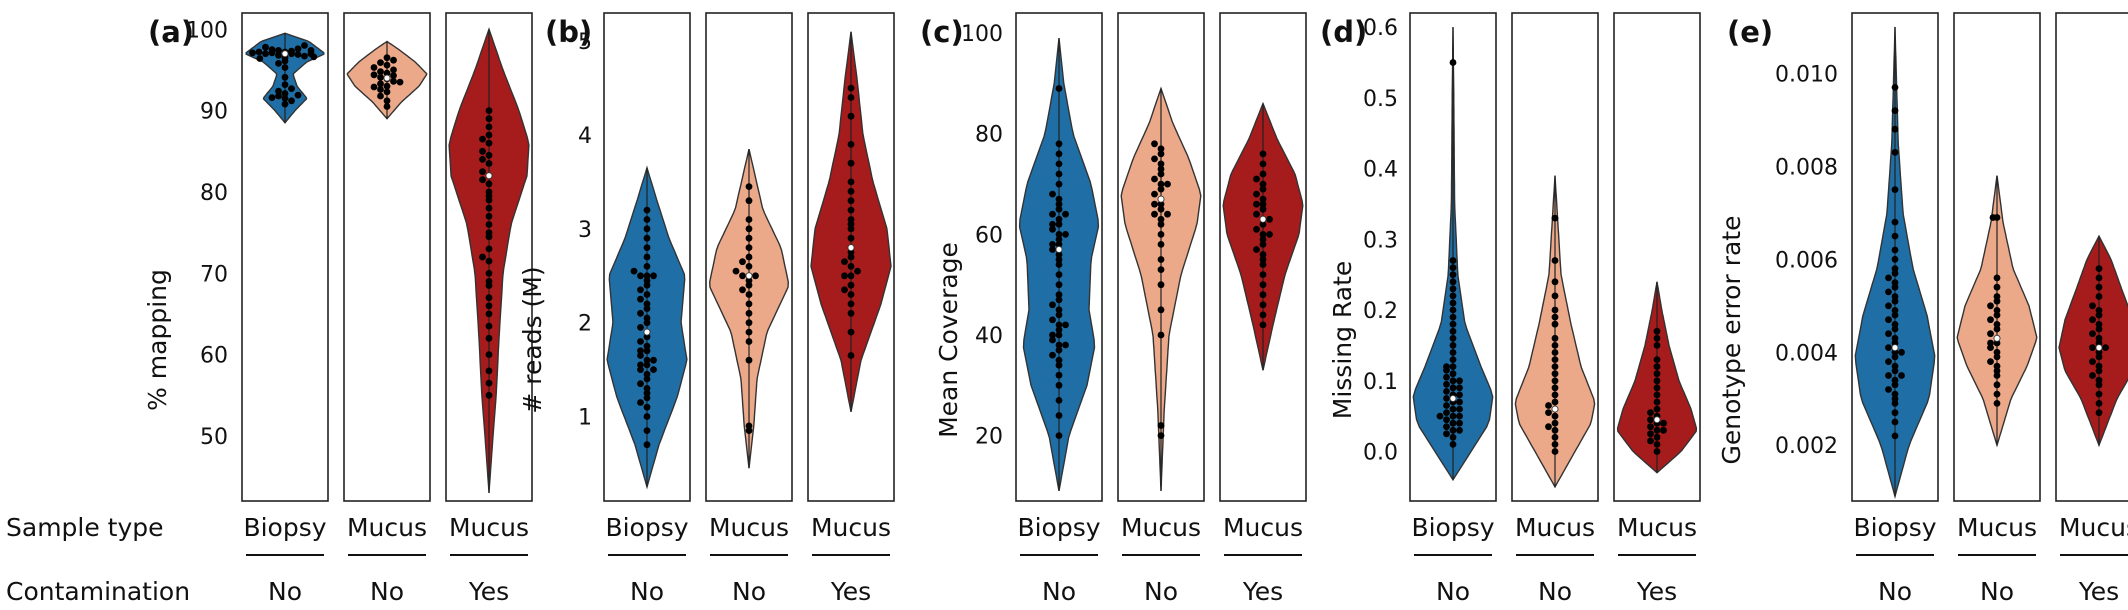 The width and height of the screenshot is (2128, 610). I want to click on y-tick-label: 0.4, so click(1380, 170).